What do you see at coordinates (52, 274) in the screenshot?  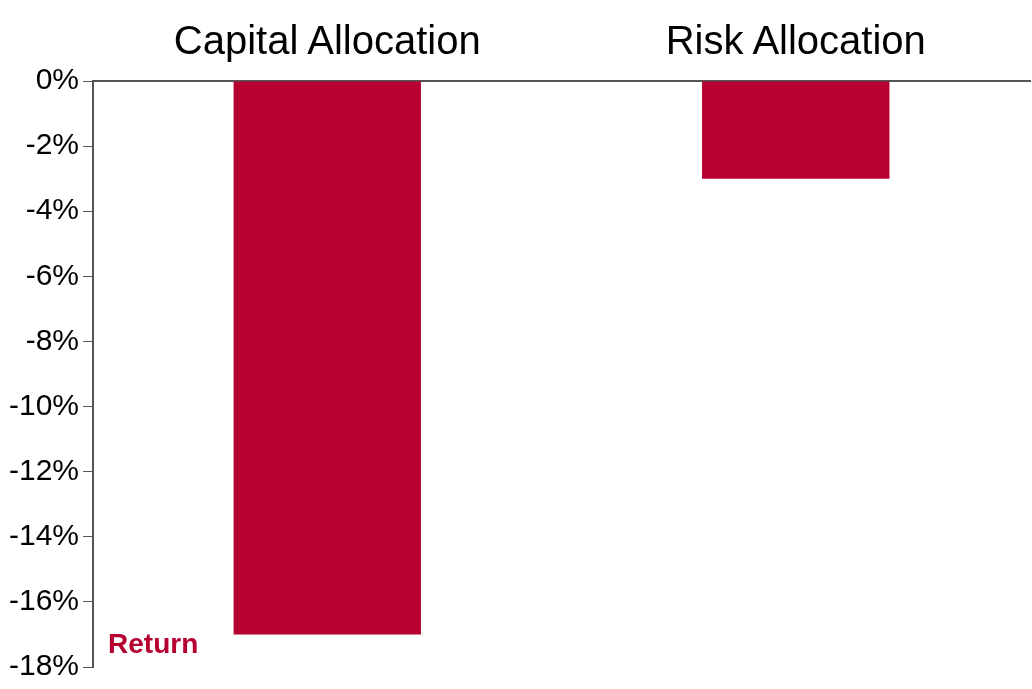 I see `y-tick-label: -6%` at bounding box center [52, 274].